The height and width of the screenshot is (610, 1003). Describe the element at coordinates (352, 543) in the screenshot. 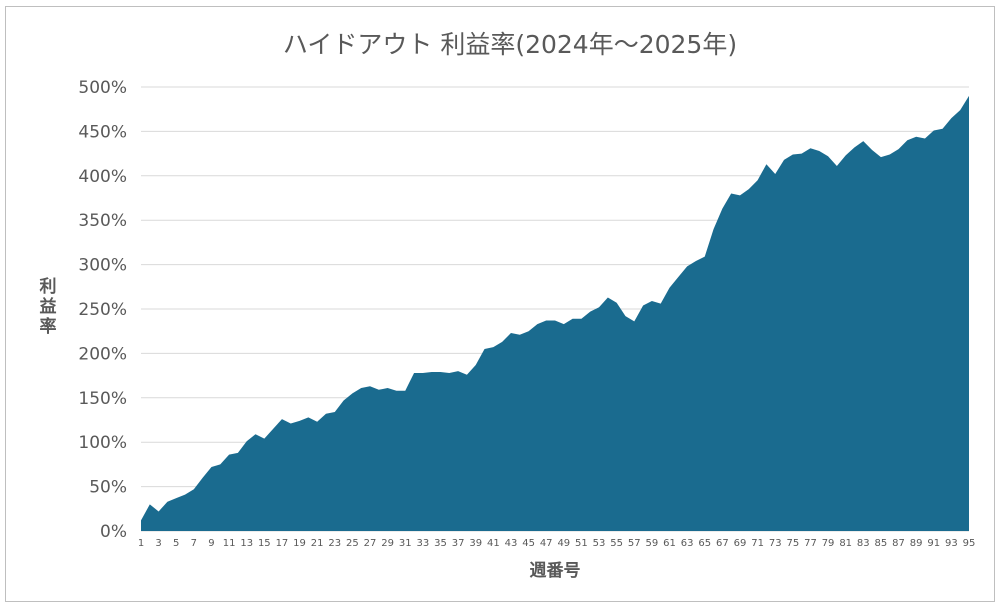

I see `x-tick-label: 25` at that location.